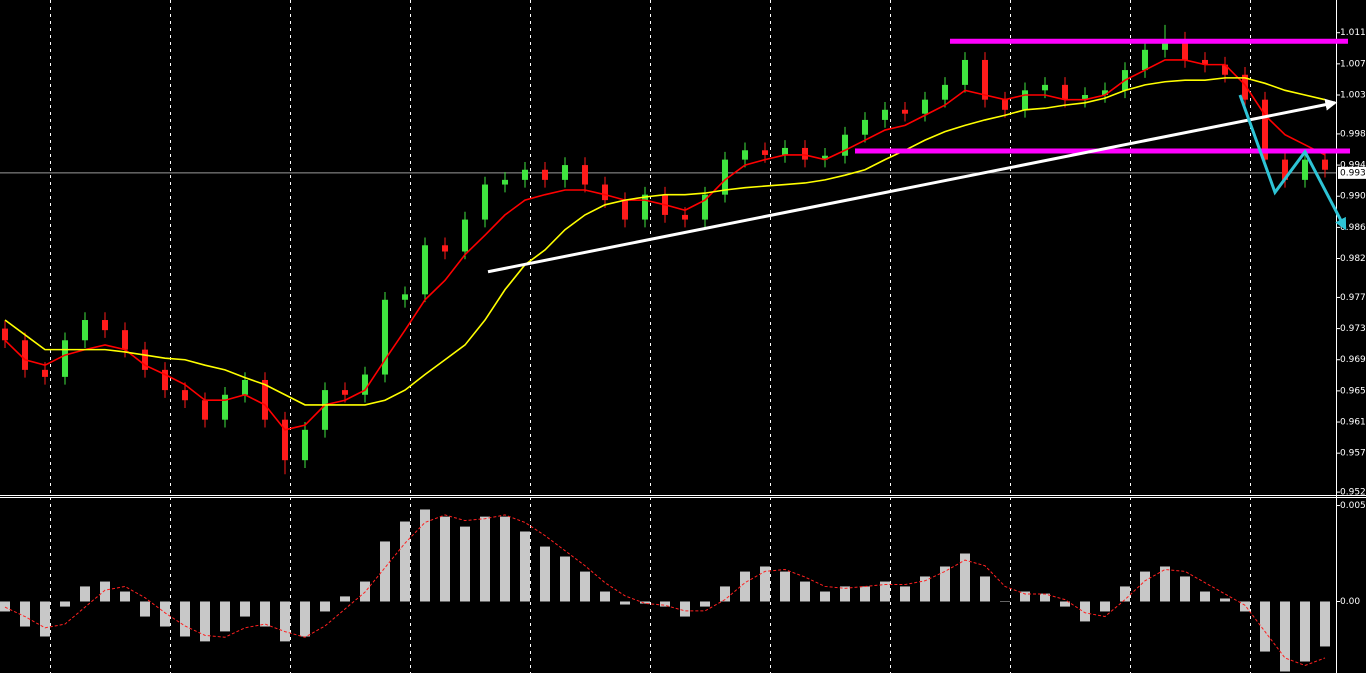 This screenshot has height=673, width=1366. What do you see at coordinates (1353, 228) in the screenshot?
I see `y-tick-label: 0.986` at bounding box center [1353, 228].